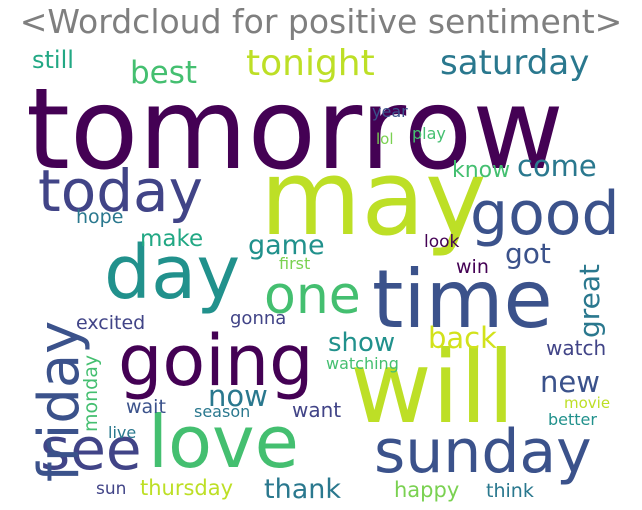 This screenshot has width=642, height=510. What do you see at coordinates (570, 382) in the screenshot?
I see `word-new: new` at bounding box center [570, 382].